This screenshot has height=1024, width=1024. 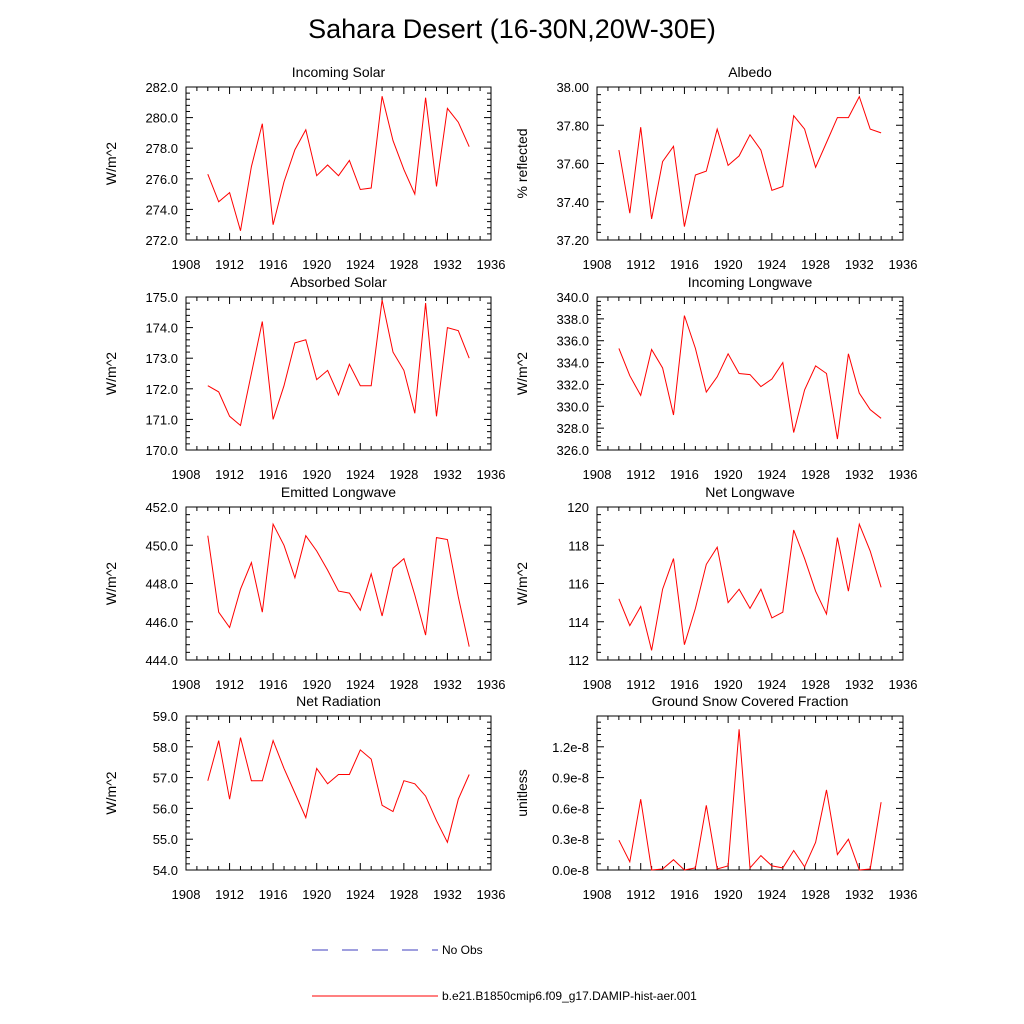 I want to click on y-tick-label: 334.0, so click(x=572, y=363).